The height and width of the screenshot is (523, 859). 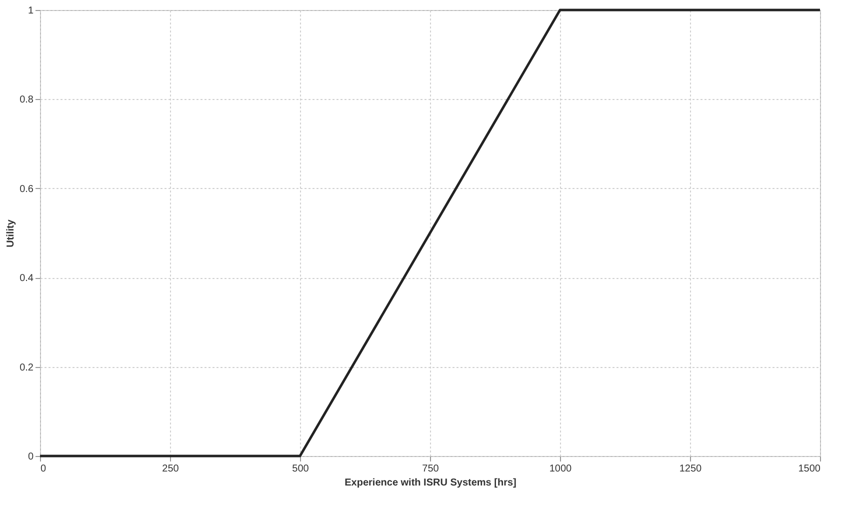 I want to click on y-axis-title: Utility, so click(x=11, y=233).